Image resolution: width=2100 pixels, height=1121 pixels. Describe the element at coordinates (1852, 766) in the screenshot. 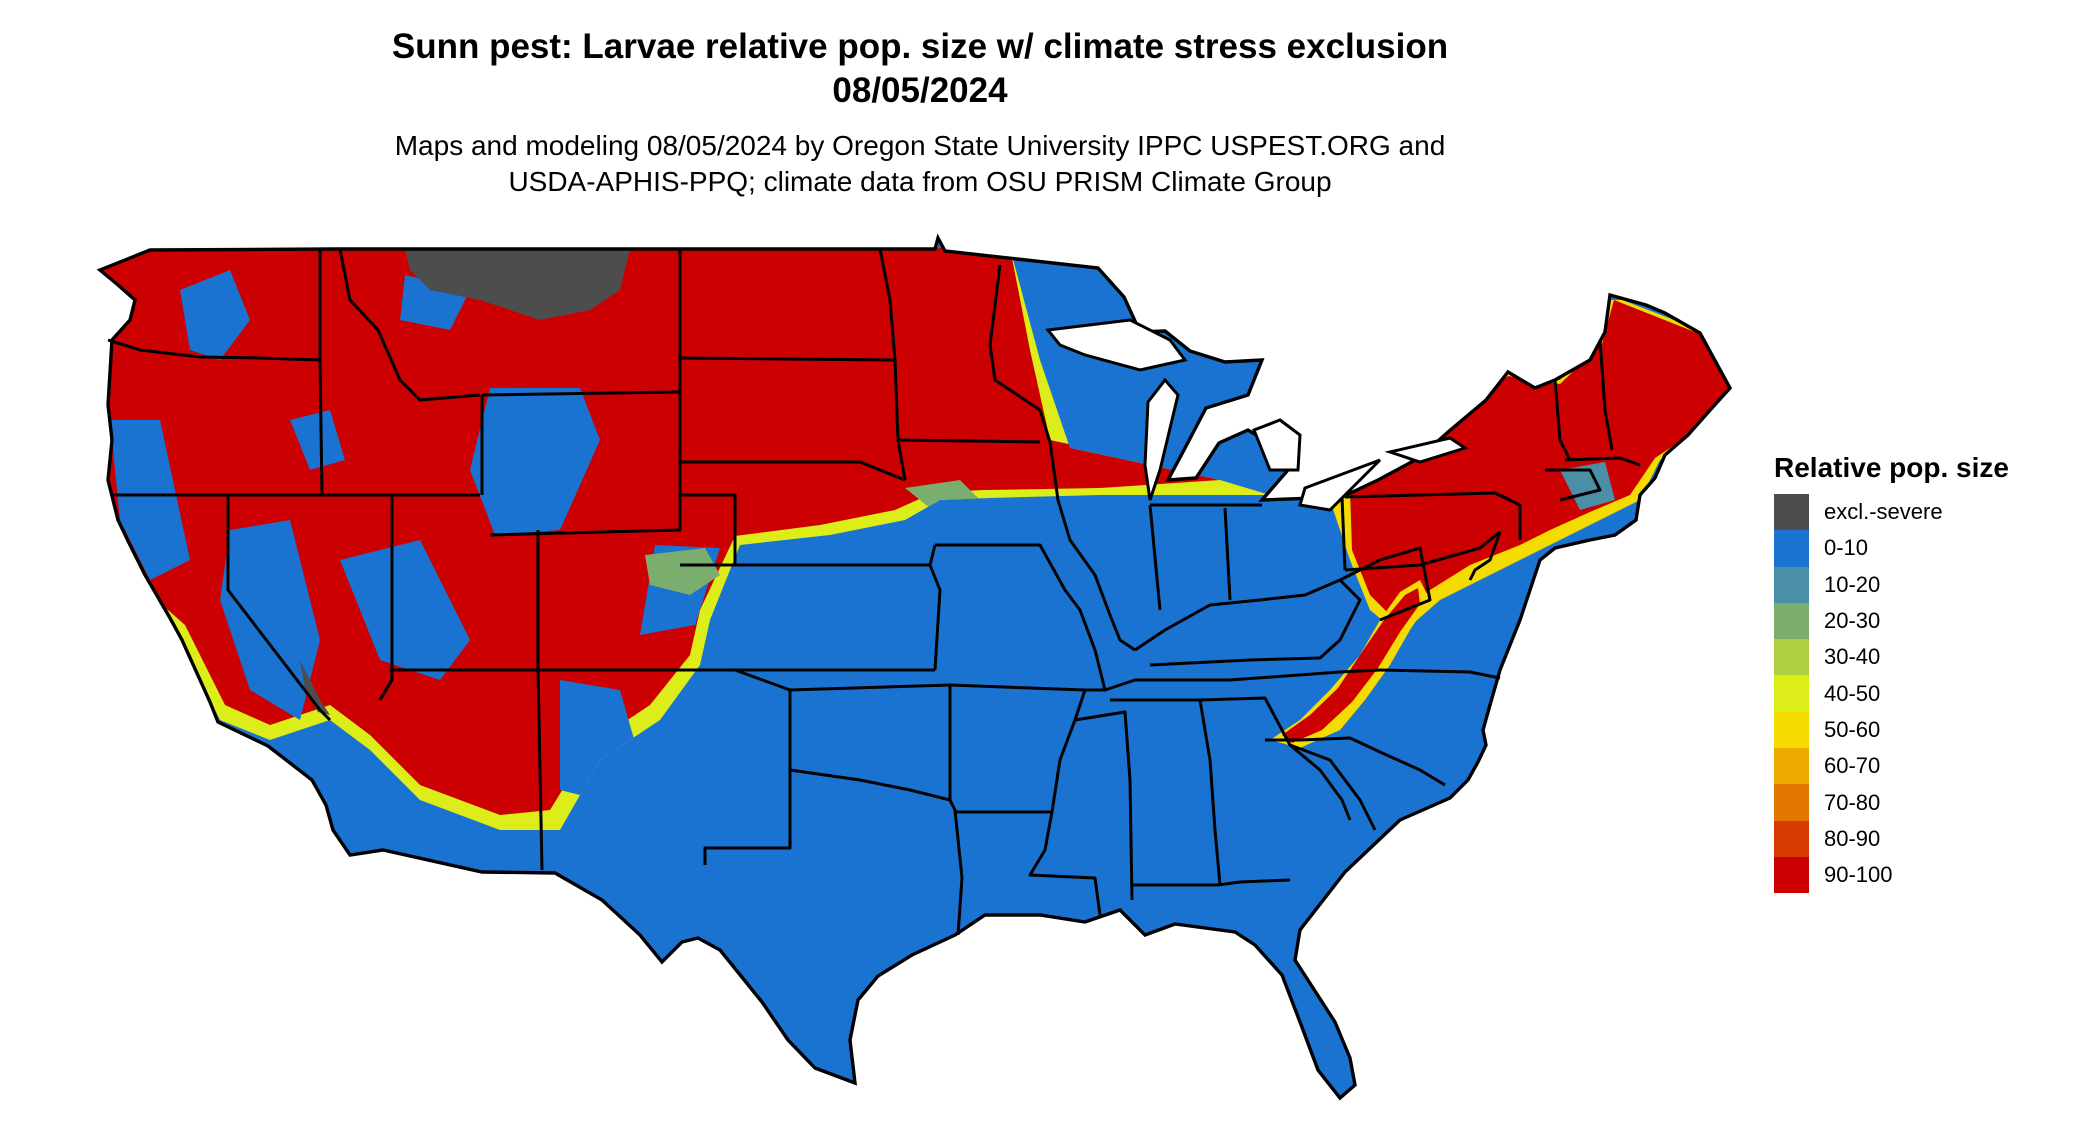

I see `legend-label: 60-70` at that location.